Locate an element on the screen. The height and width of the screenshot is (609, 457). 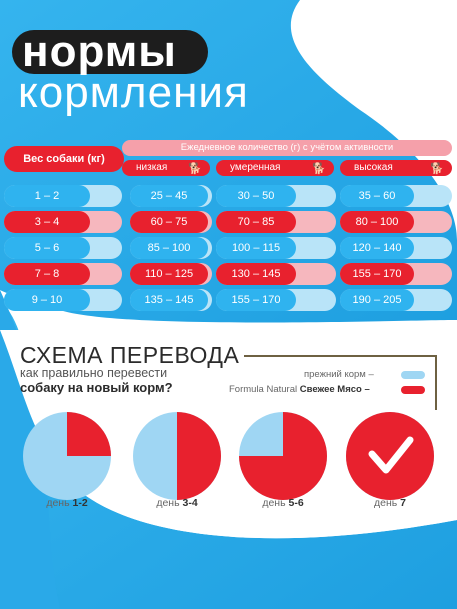
title-line1: нормы is located at coordinates (99, 51).